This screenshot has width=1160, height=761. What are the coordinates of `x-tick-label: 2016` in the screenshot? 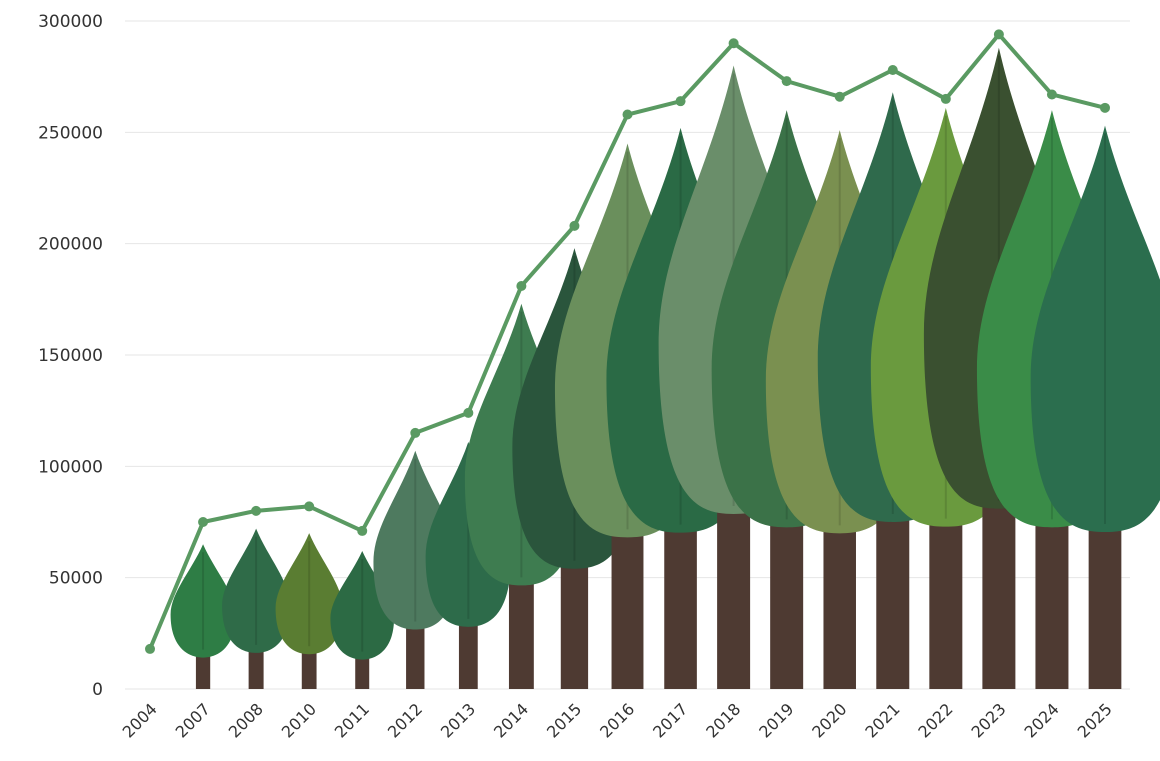 It's located at (617, 720).